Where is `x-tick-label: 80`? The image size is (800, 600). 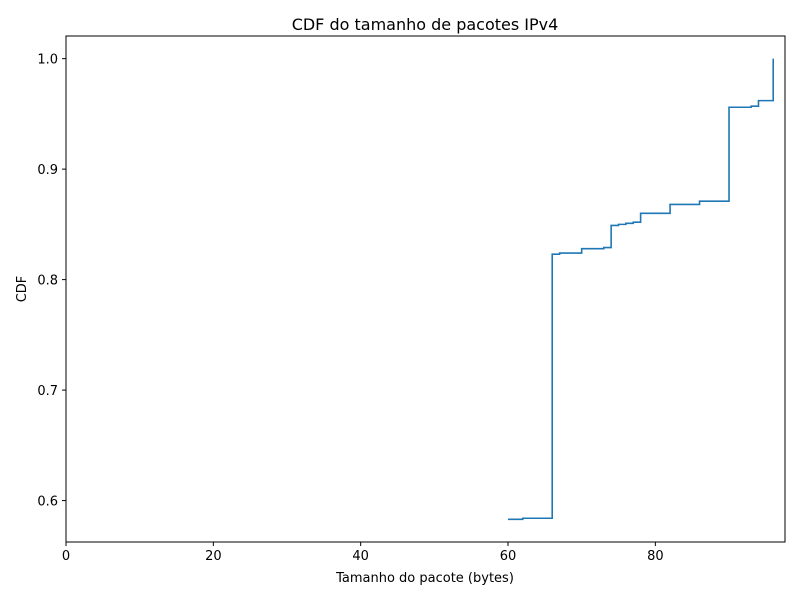
x-tick-label: 80 is located at coordinates (655, 556).